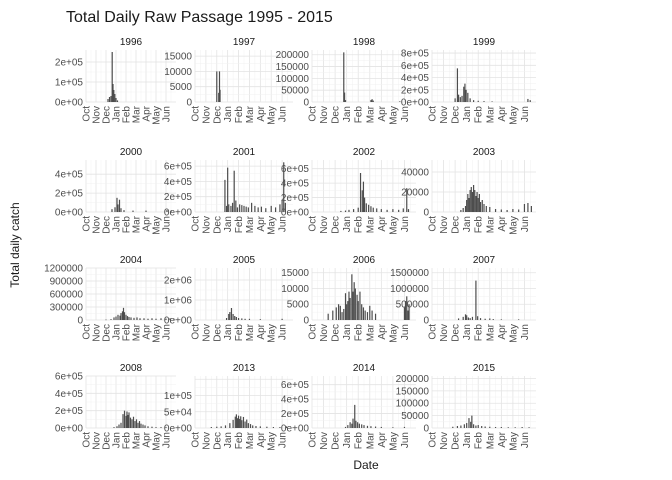 The width and height of the screenshot is (672, 480). Describe the element at coordinates (131, 152) in the screenshot. I see `facet-strip-label: 2000` at that location.